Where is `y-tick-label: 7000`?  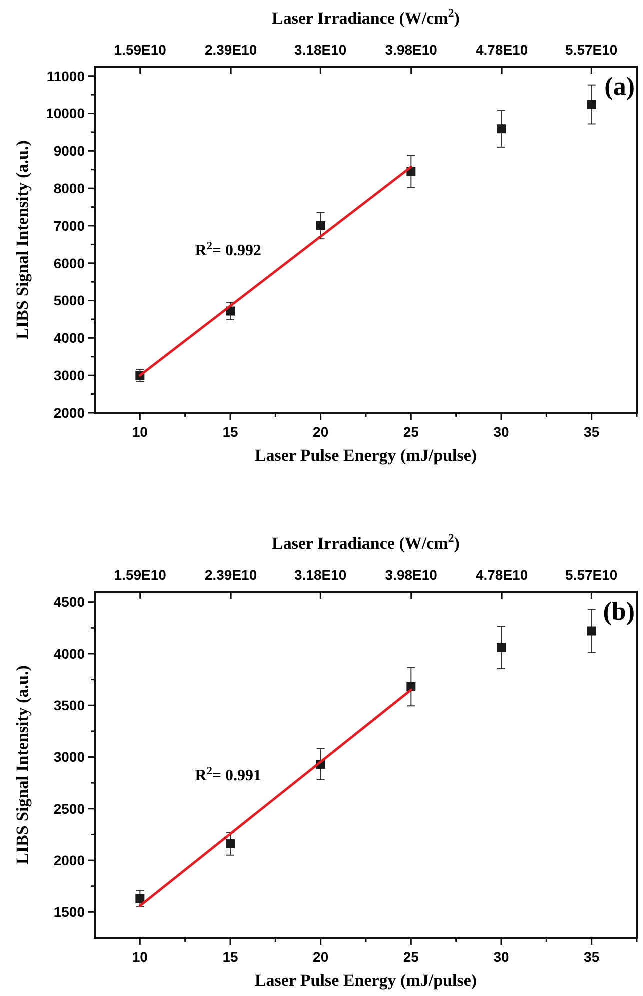
y-tick-label: 7000 is located at coordinates (70, 226).